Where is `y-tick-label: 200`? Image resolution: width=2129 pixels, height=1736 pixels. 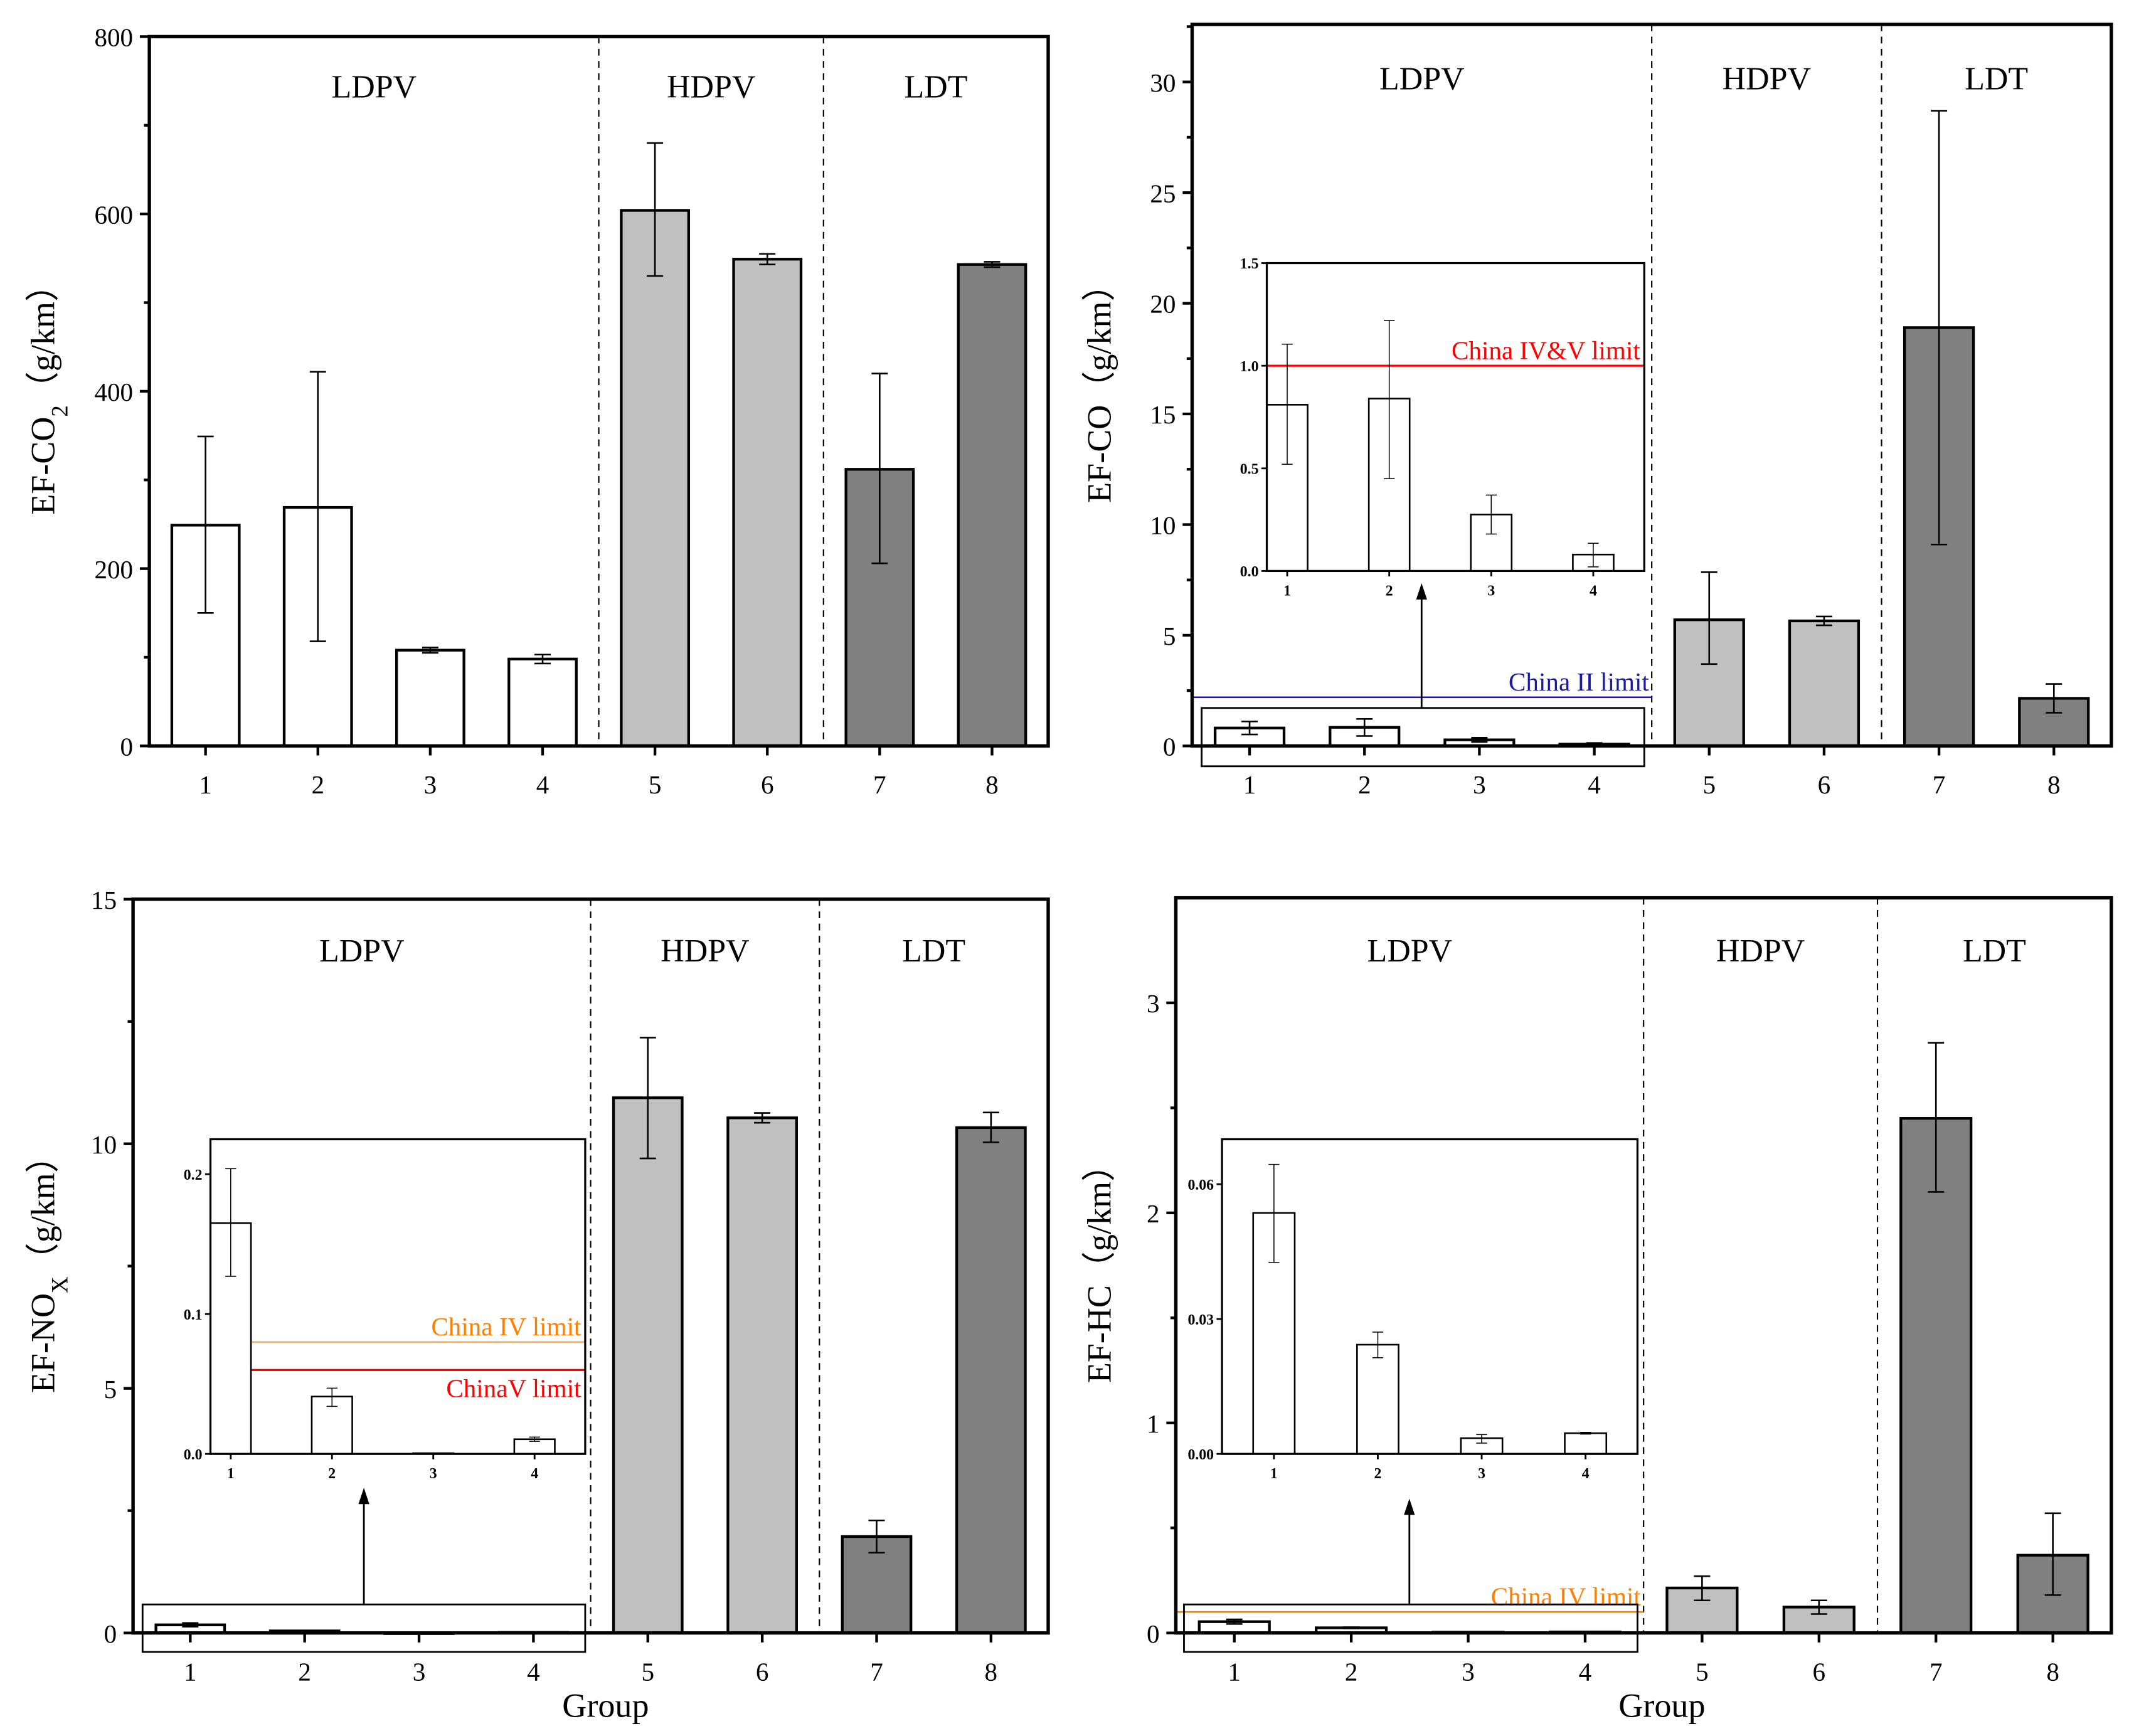 y-tick-label: 200 is located at coordinates (113, 569).